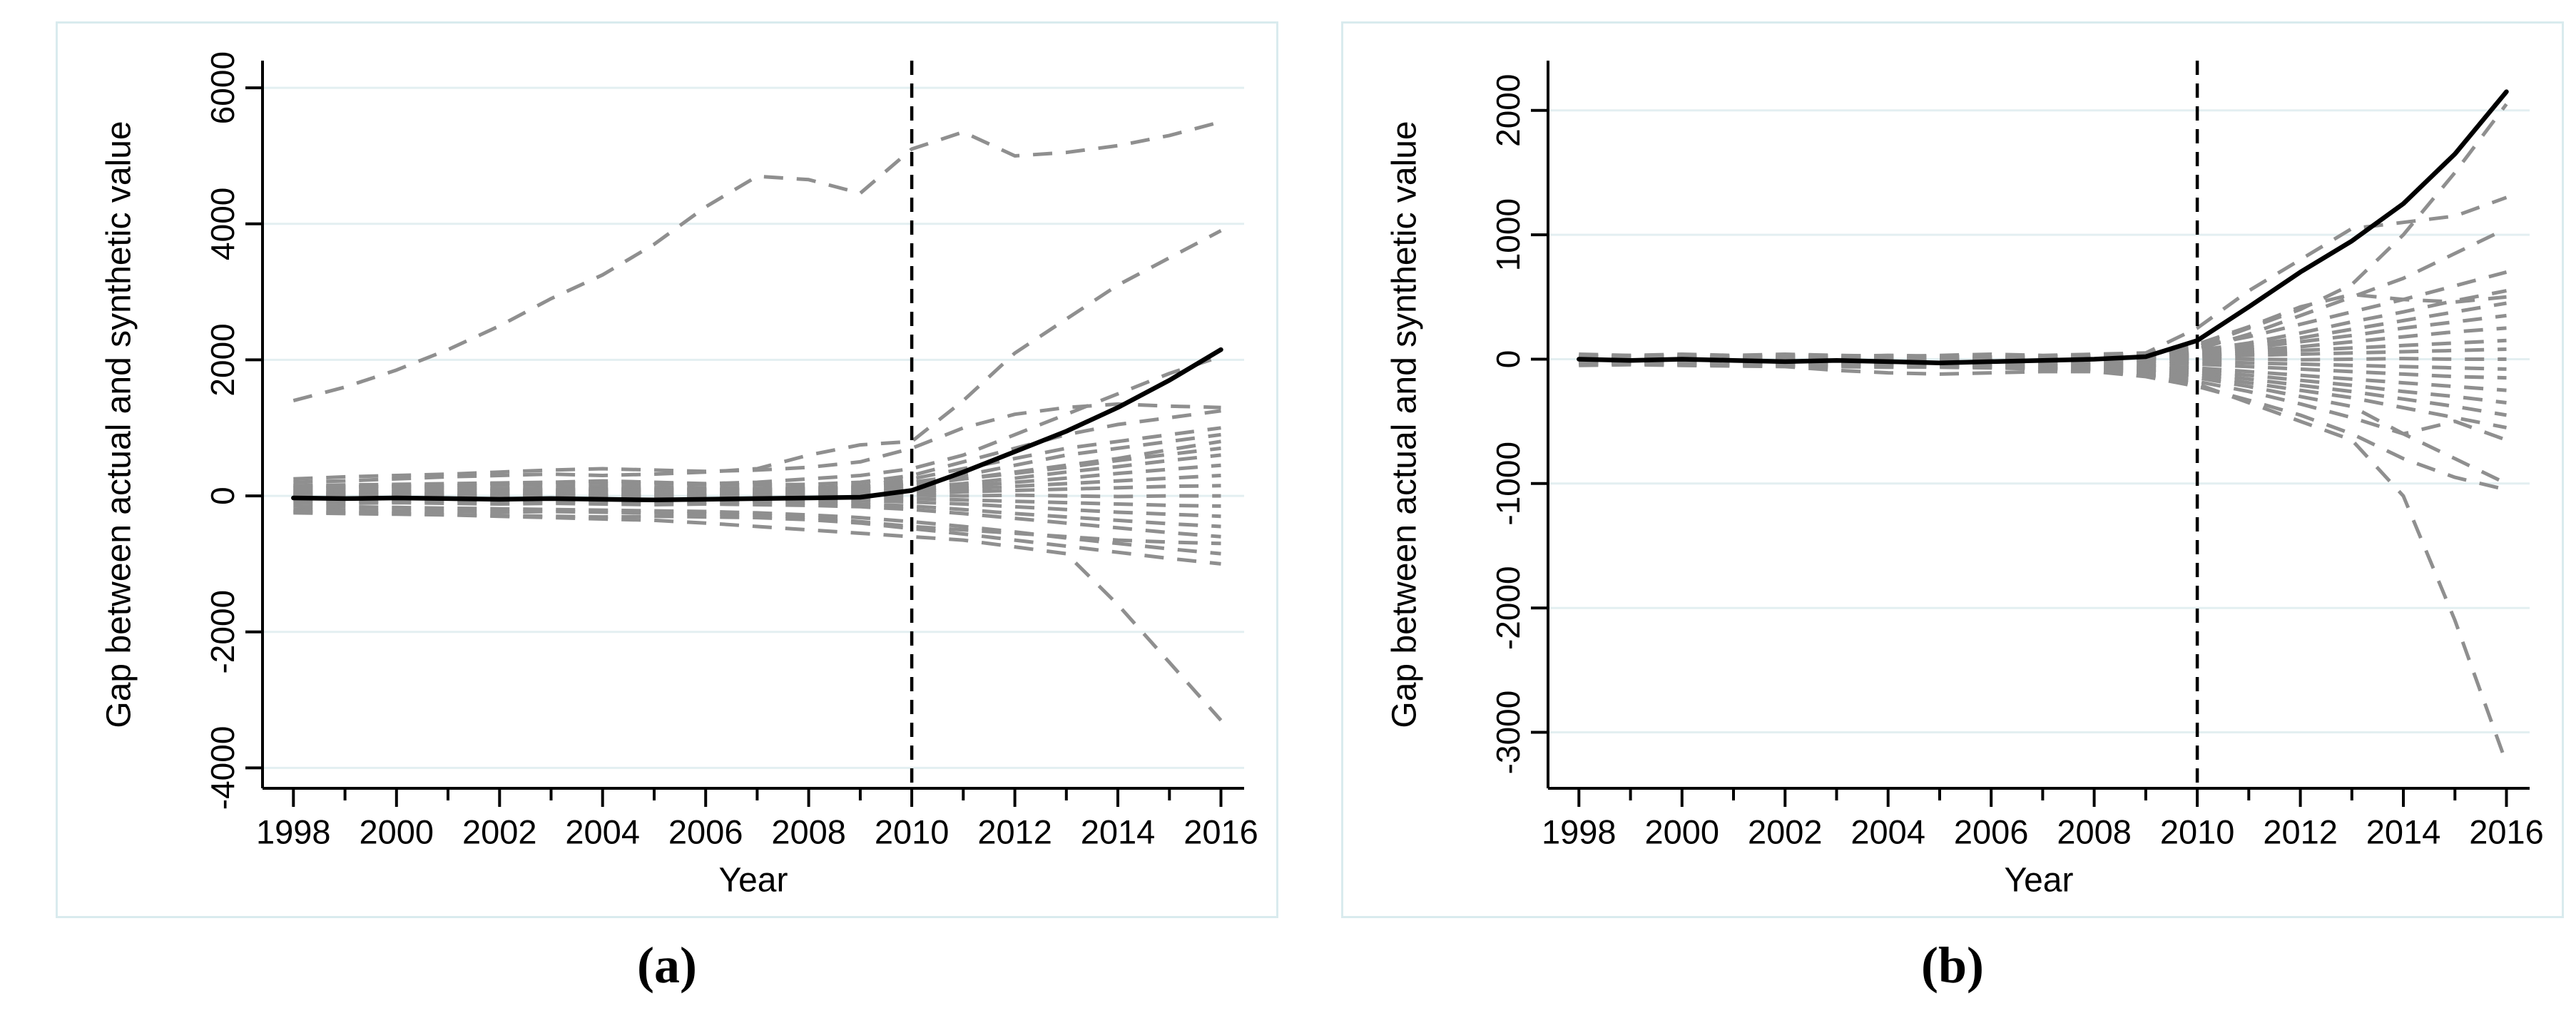 This screenshot has width=2576, height=1033. Describe the element at coordinates (1508, 733) in the screenshot. I see `y-tick-label: -3000` at that location.